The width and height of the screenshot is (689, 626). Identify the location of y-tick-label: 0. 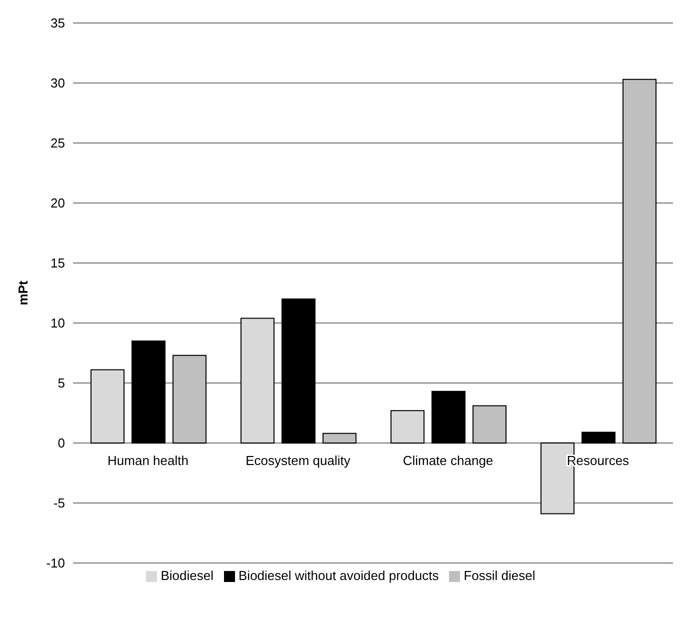
(61, 443).